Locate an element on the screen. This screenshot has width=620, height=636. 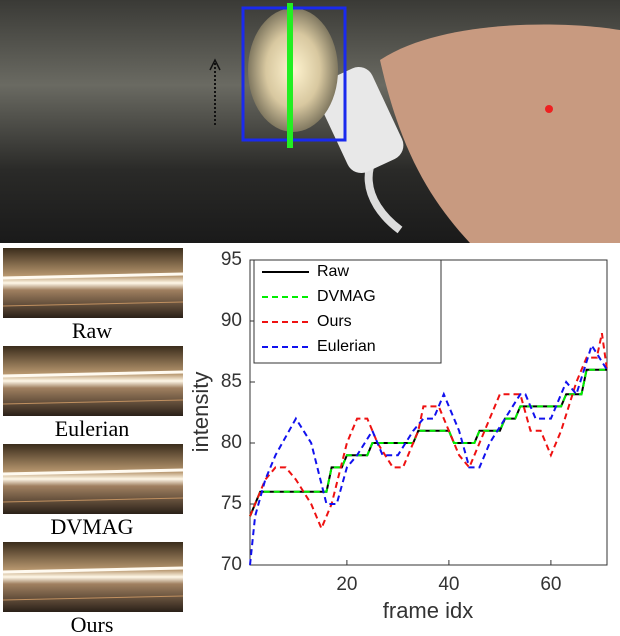
strip-label: Ours is located at coordinates (92, 624).